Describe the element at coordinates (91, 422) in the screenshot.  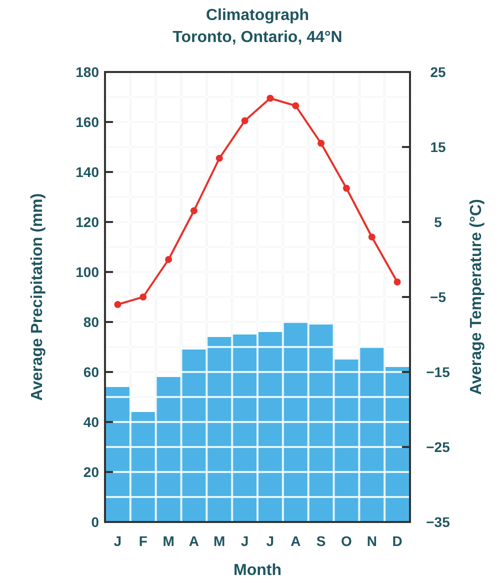
I see `y-tick-label: 40` at that location.